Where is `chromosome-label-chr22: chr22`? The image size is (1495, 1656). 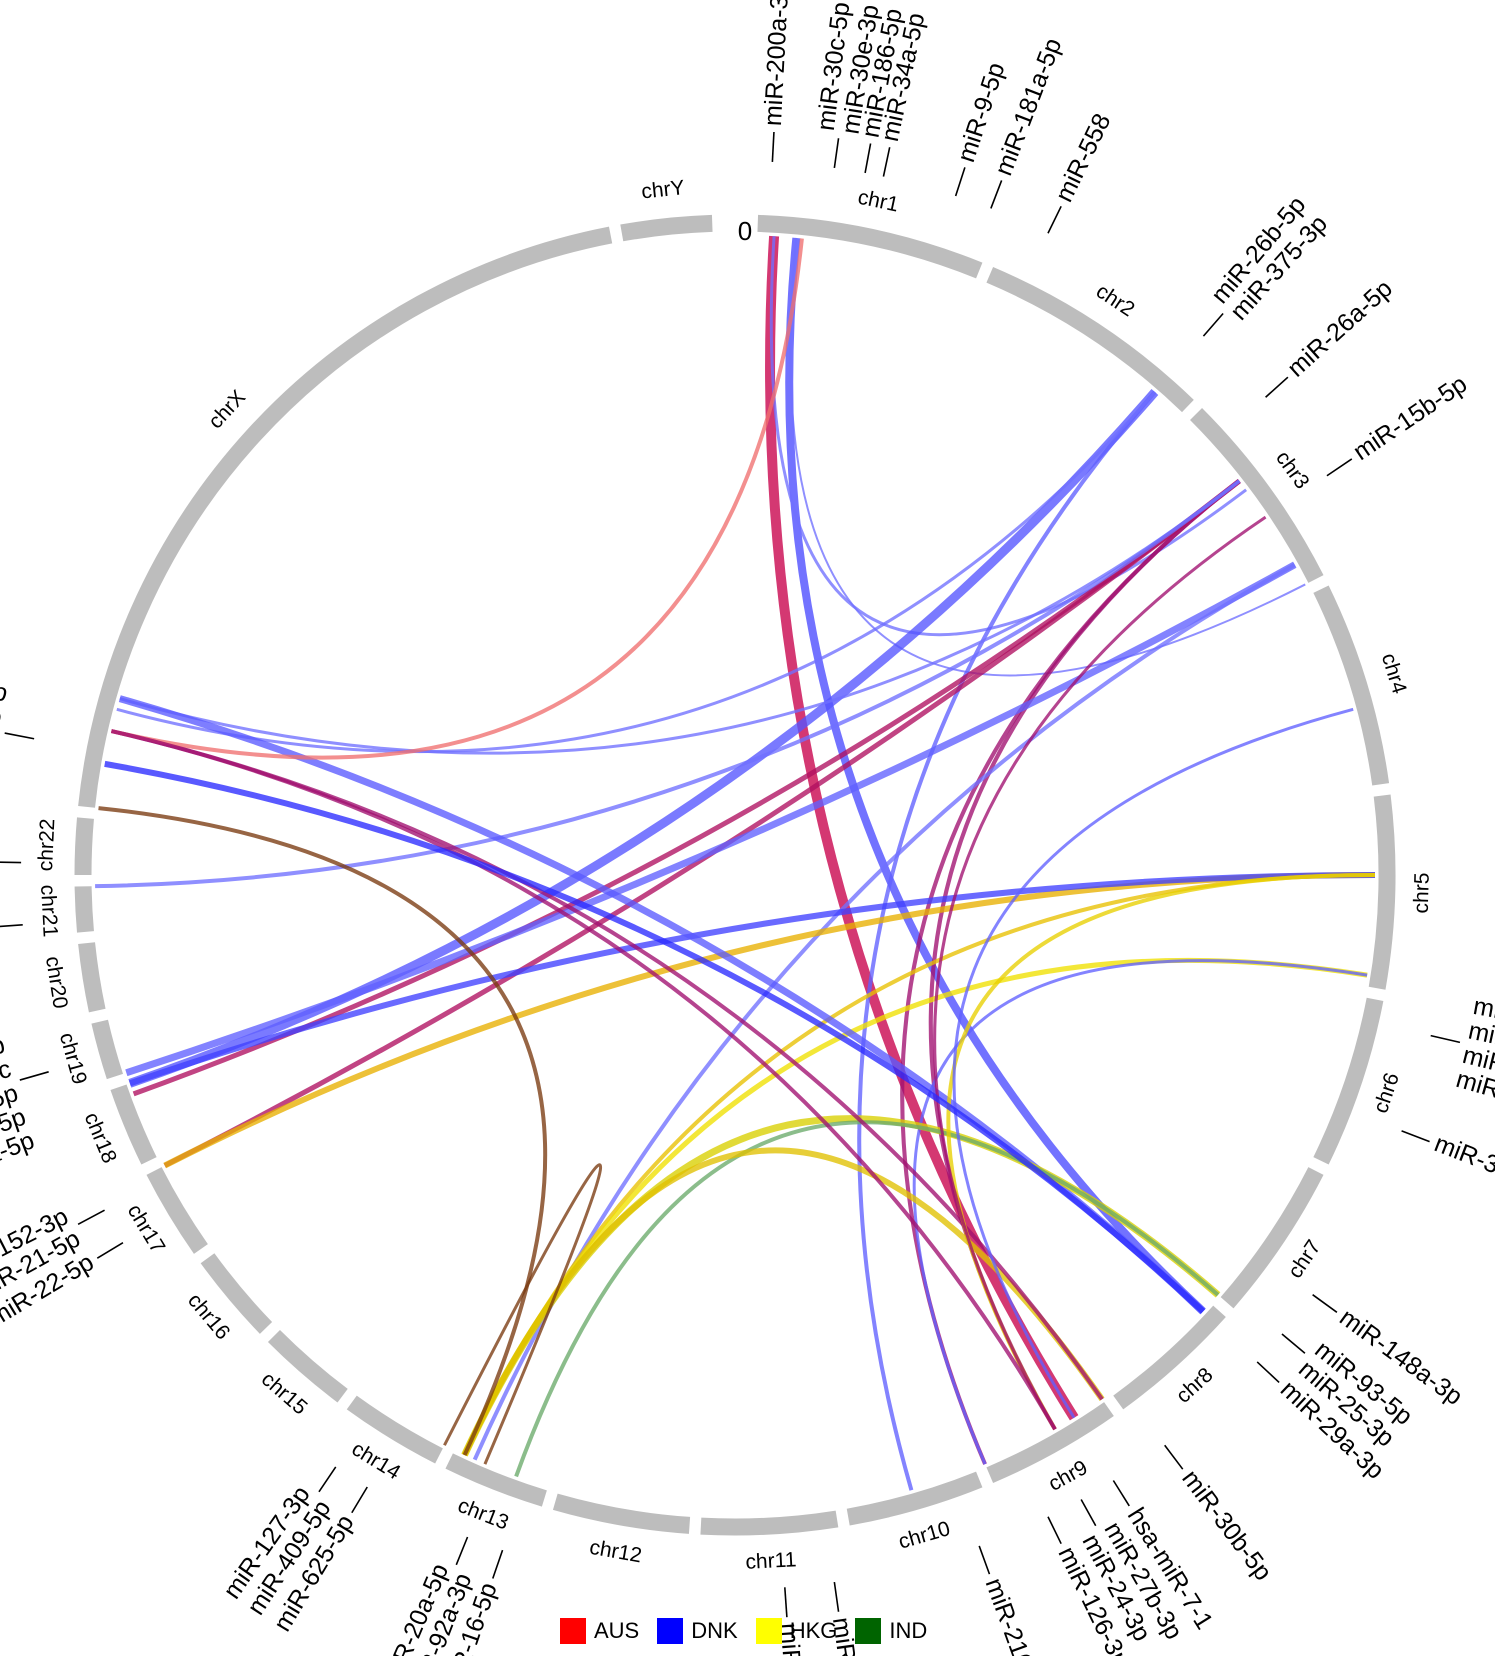 chromosome-label-chr22: chr22 is located at coordinates (46, 844).